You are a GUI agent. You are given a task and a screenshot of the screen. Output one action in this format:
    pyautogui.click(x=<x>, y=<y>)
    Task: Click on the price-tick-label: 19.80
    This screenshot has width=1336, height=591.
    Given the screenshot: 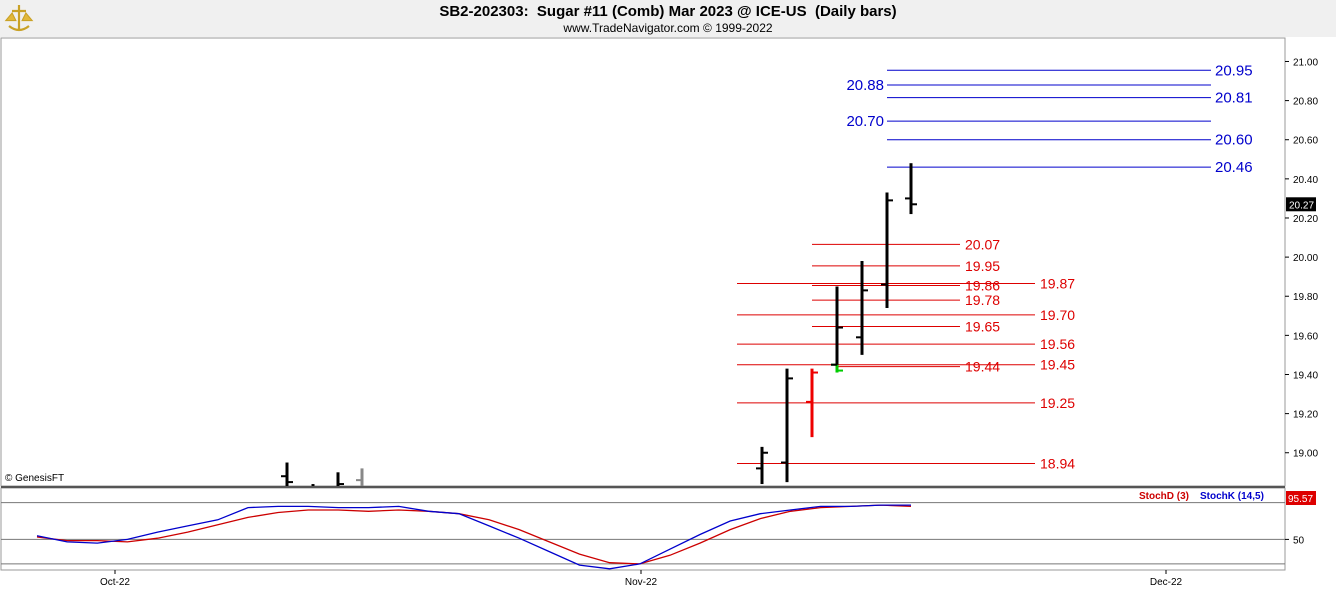 What is the action you would take?
    pyautogui.click(x=1305, y=297)
    